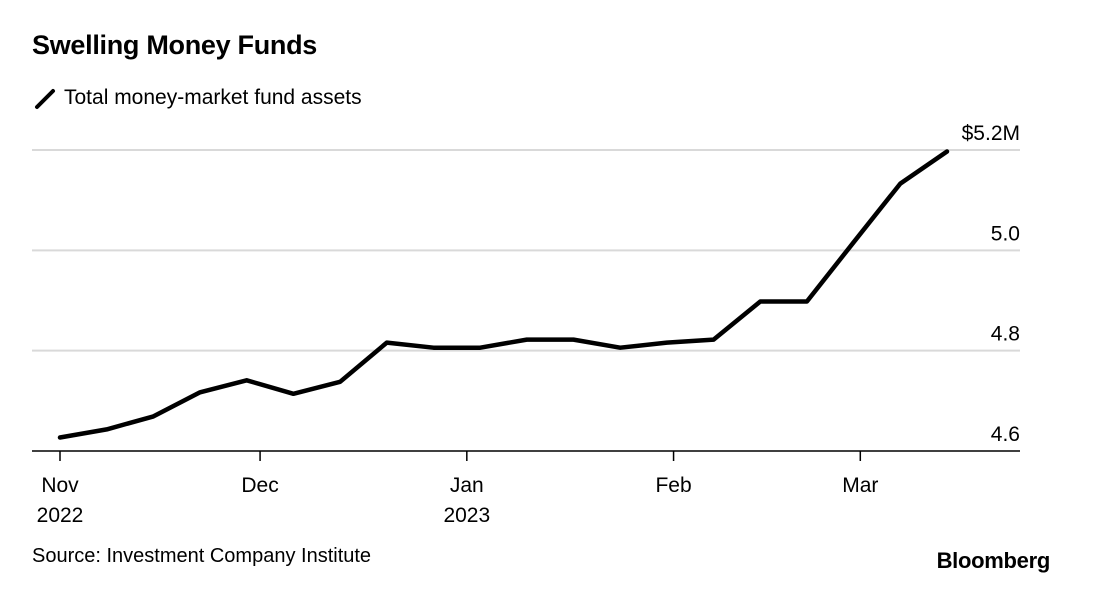 This screenshot has height=606, width=1098. Describe the element at coordinates (259, 485) in the screenshot. I see `x-tick-label: Dec` at that location.